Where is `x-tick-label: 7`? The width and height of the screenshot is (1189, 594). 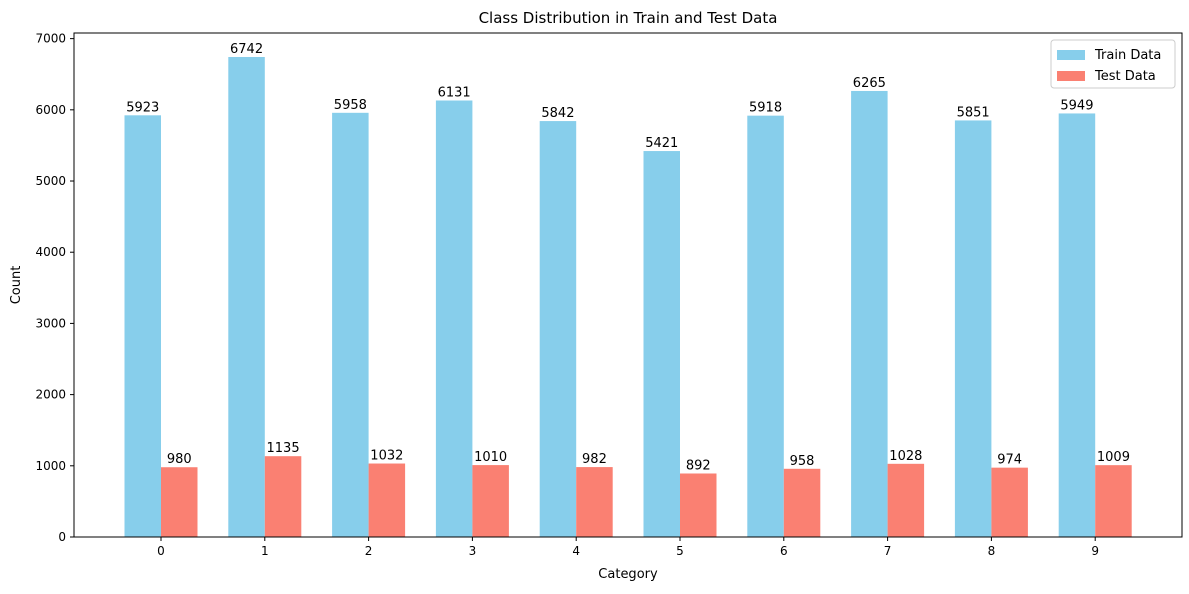 x-tick-label: 7 is located at coordinates (888, 551).